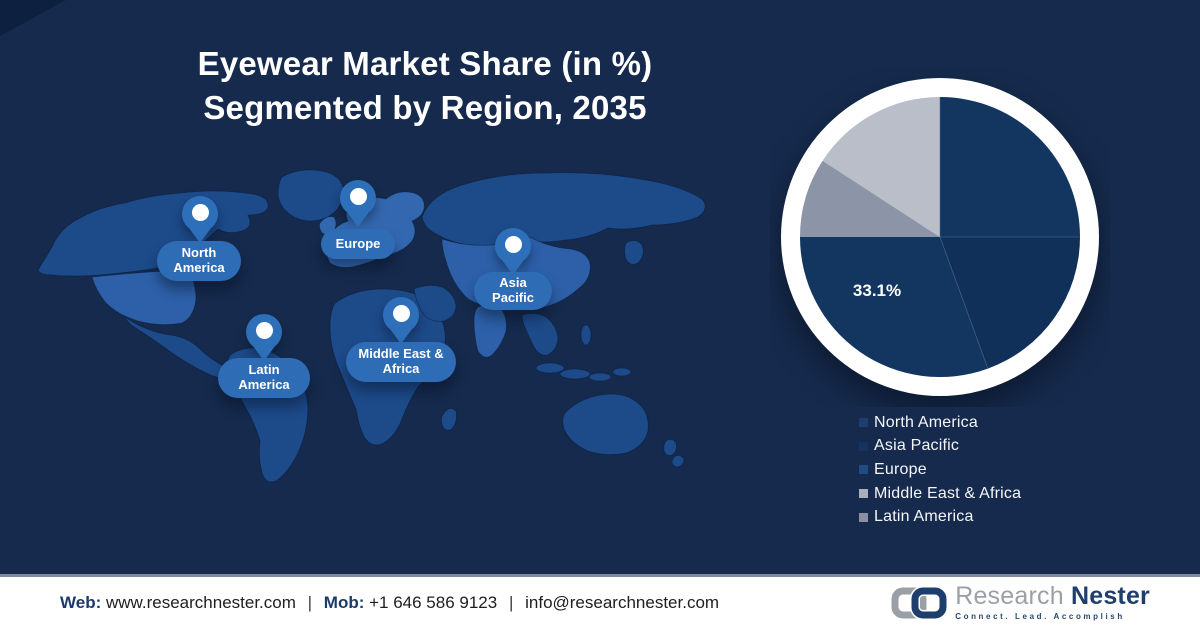  I want to click on map-madagascar, so click(448, 419).